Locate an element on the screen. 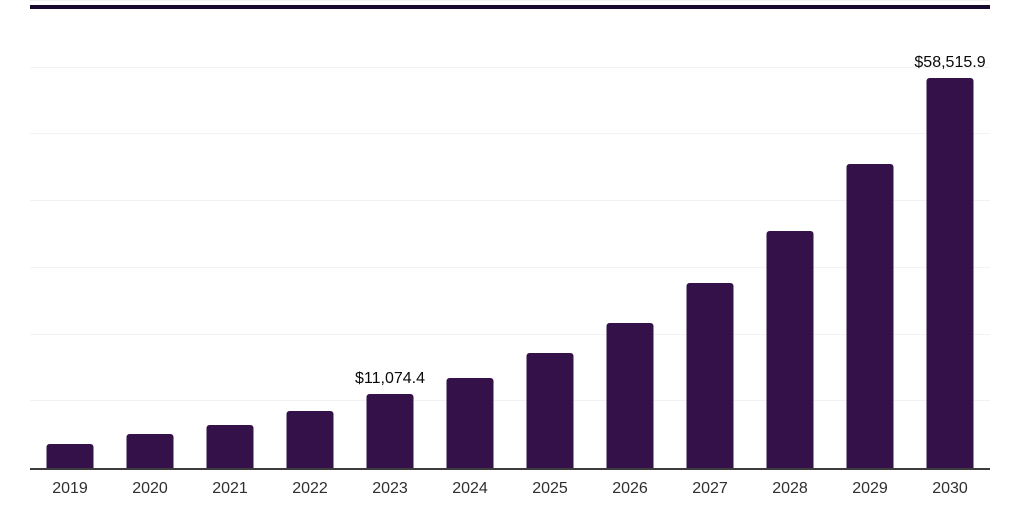 The image size is (1024, 512). bar-2027 is located at coordinates (710, 375).